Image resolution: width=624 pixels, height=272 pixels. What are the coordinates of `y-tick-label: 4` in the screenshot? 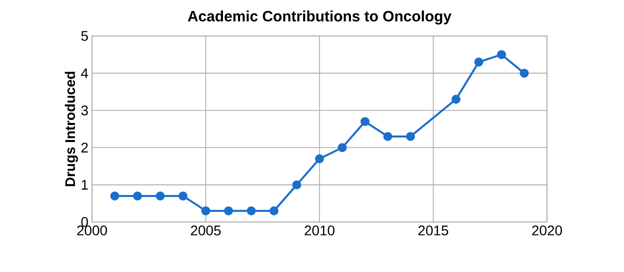 It's located at (84, 73).